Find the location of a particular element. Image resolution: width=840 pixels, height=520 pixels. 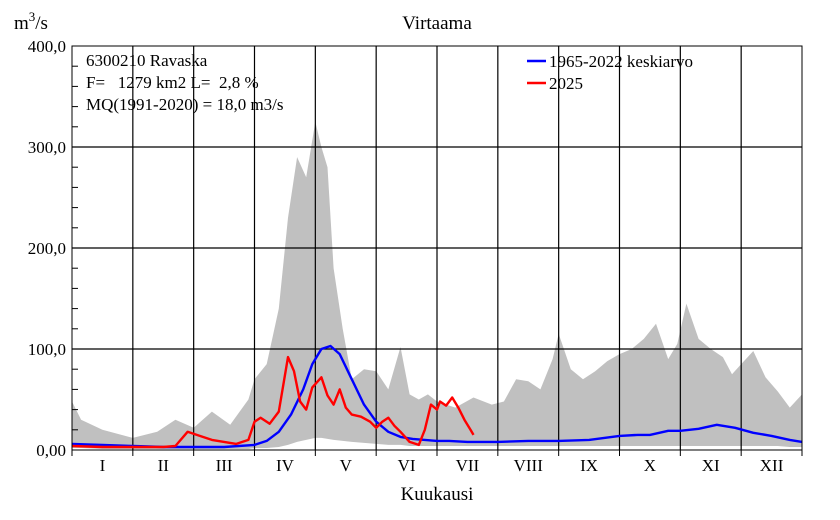

station-info-line: F= 1279 km2 L= 2,8 % is located at coordinates (172, 82).